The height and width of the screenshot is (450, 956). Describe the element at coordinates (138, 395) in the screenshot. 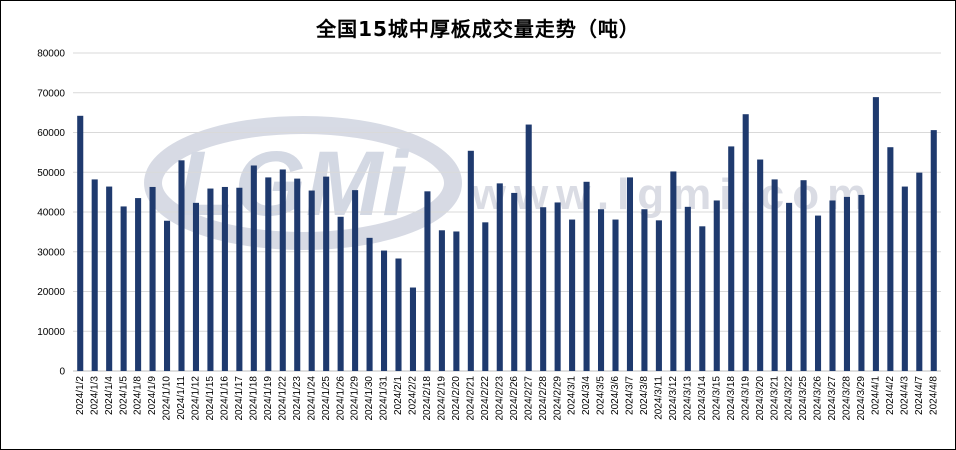

I see `x-tick-label: 2024/1/8` at that location.